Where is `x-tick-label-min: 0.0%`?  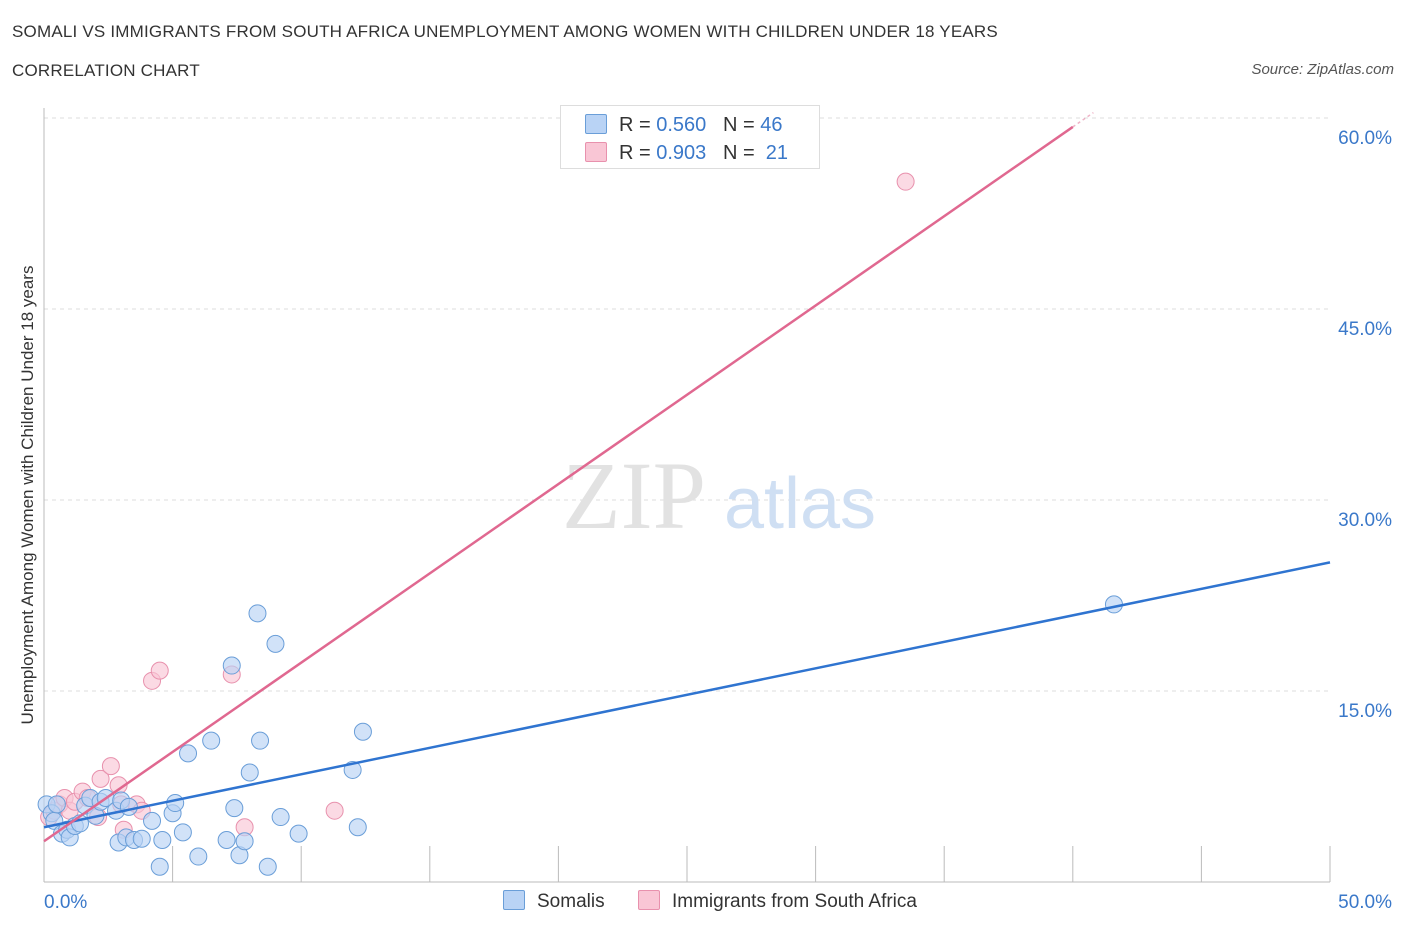
x-tick-label-min: 0.0% is located at coordinates (65, 902).